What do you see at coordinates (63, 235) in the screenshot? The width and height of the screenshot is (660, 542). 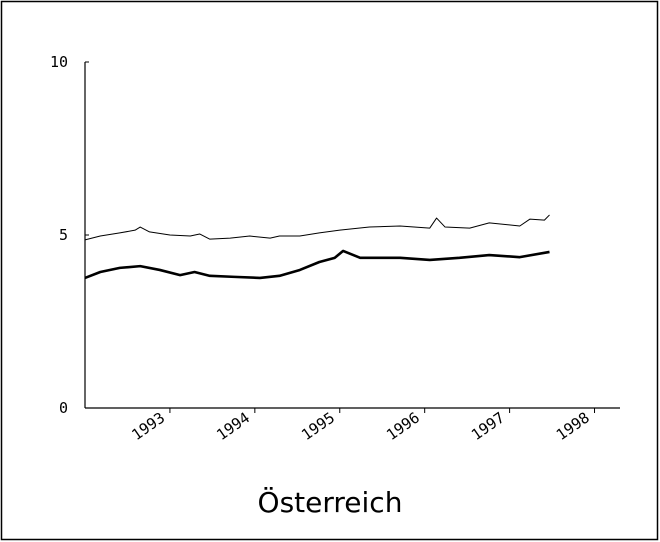 I see `y-tick-label: 5` at bounding box center [63, 235].